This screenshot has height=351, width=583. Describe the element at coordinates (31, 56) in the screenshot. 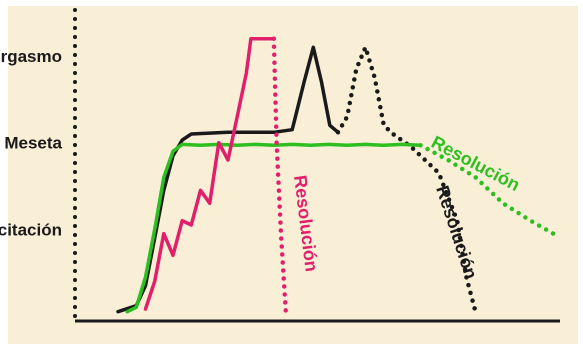

I see `y-tick-label: Orgasmo` at that location.